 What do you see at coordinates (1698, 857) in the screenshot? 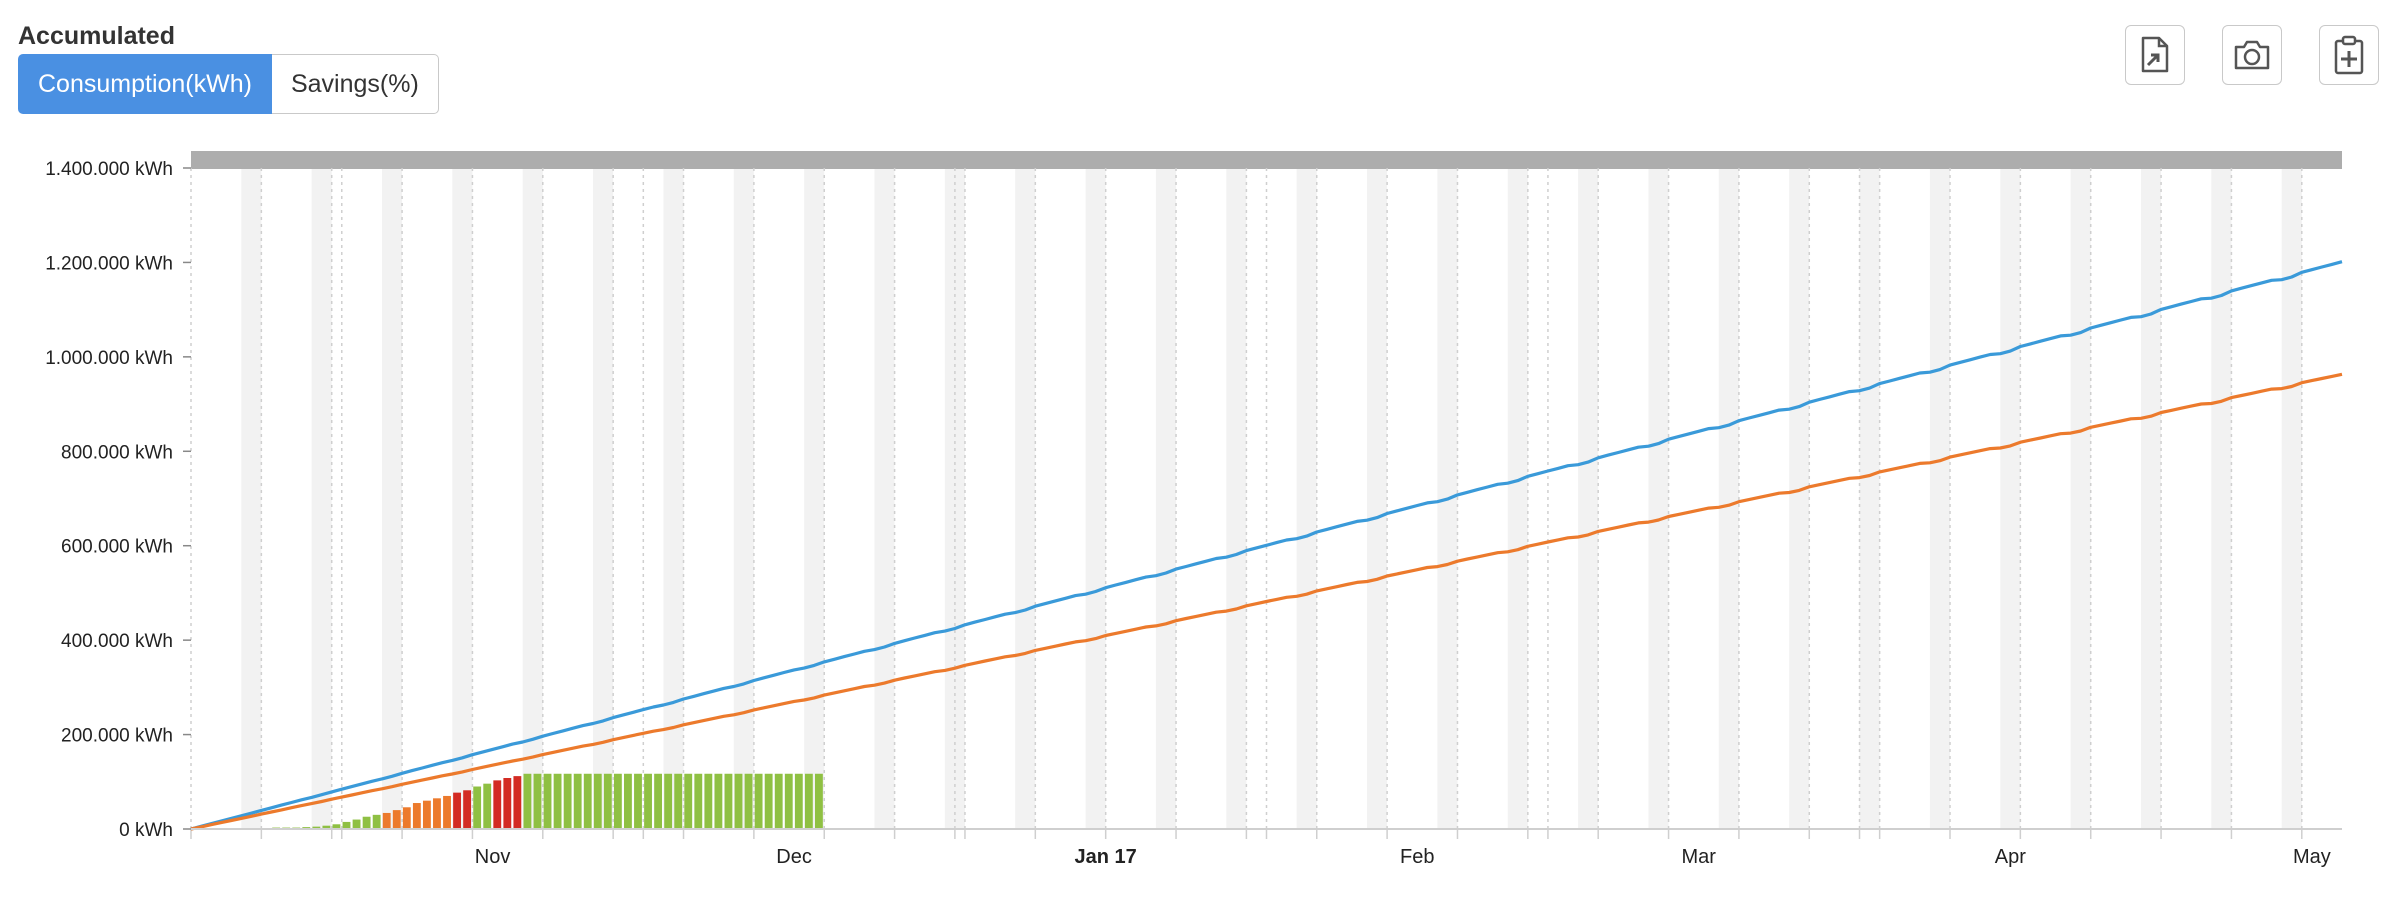
I see `x-tick-label: Mar` at bounding box center [1698, 857].